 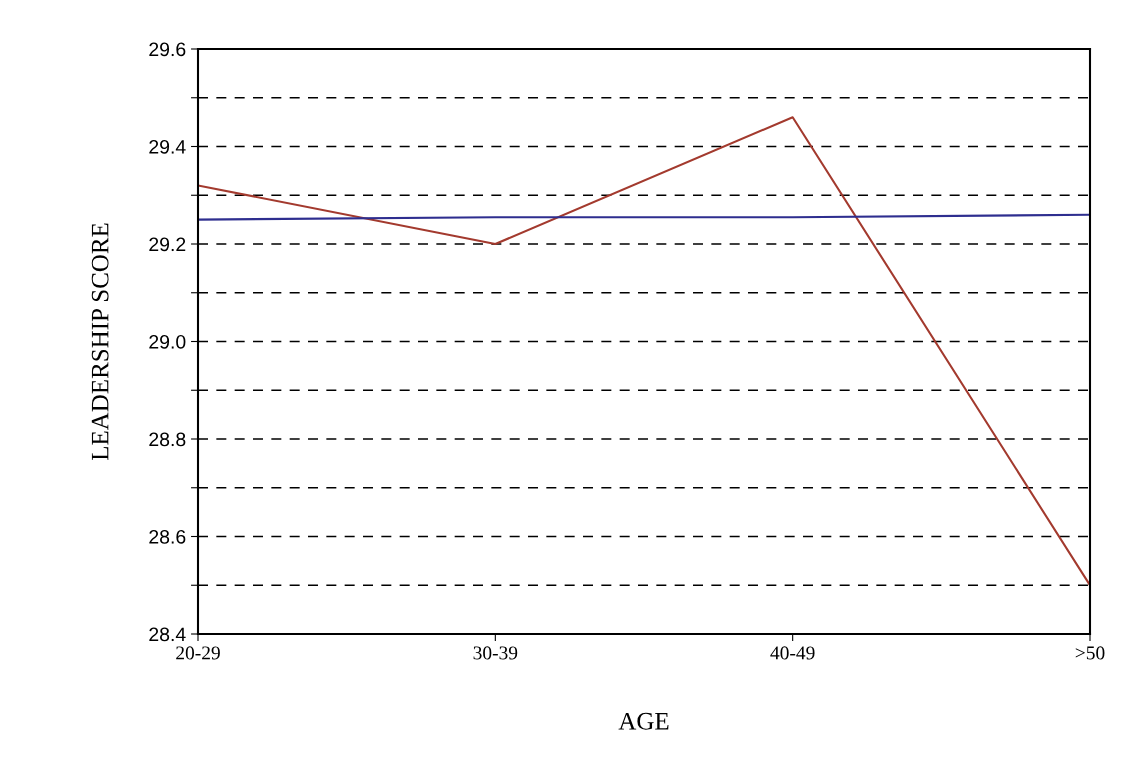 I want to click on y-tick-label: 29.4, so click(x=167, y=146).